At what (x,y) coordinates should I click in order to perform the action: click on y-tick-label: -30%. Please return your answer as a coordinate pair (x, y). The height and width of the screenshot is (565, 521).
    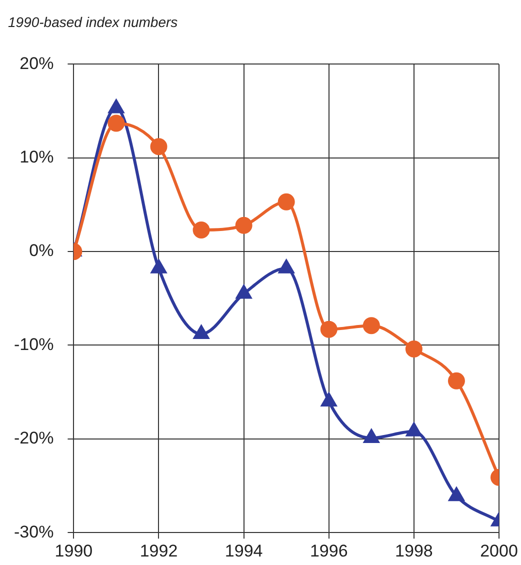
    Looking at the image, I should click on (34, 532).